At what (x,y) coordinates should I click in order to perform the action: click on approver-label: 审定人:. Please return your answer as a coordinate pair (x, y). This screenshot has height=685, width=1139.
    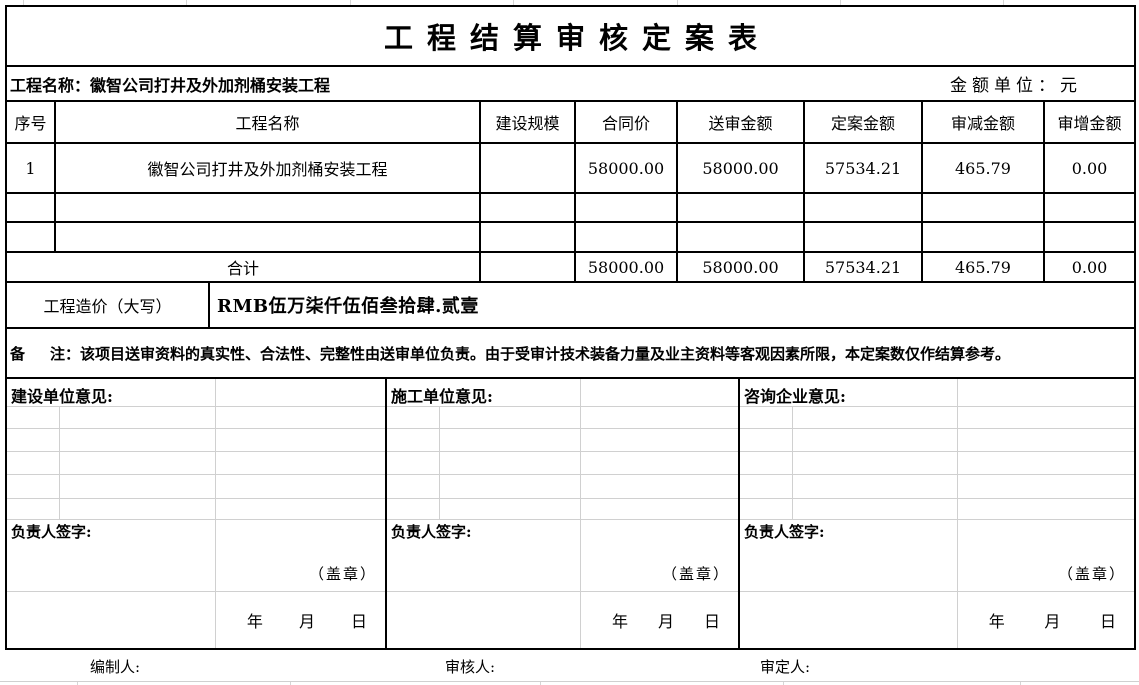
    Looking at the image, I should click on (785, 667).